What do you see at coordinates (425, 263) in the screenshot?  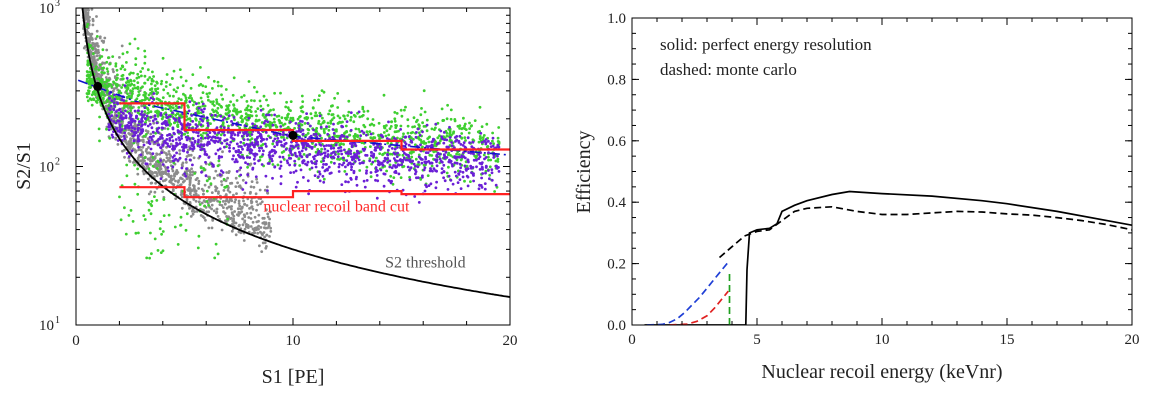 I see `annotation-label: S2 threshold` at bounding box center [425, 263].